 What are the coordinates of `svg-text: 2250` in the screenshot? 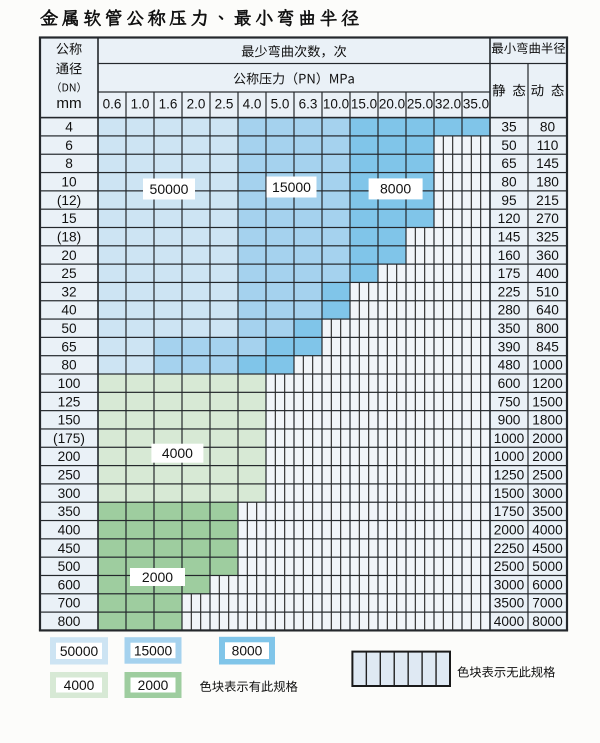 It's located at (509, 548).